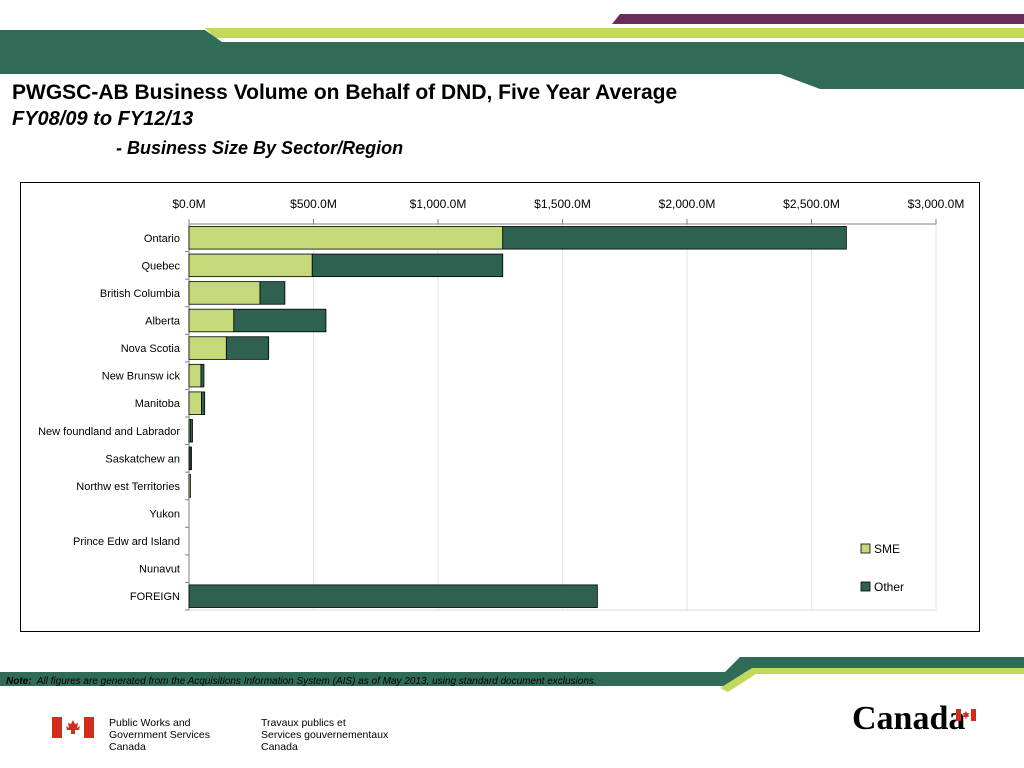 This screenshot has height=768, width=1024. I want to click on bar-sme-northw-est-territories, so click(189, 486).